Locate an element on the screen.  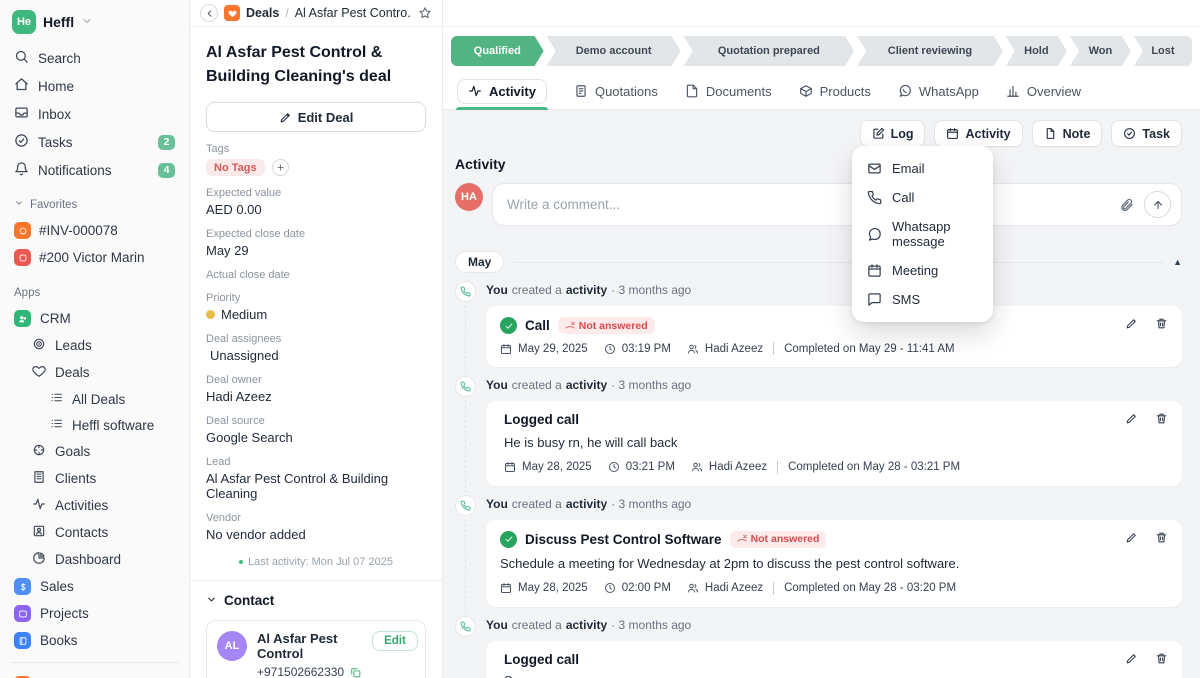
favorites-section-toggle: Favorites is located at coordinates (94, 200).